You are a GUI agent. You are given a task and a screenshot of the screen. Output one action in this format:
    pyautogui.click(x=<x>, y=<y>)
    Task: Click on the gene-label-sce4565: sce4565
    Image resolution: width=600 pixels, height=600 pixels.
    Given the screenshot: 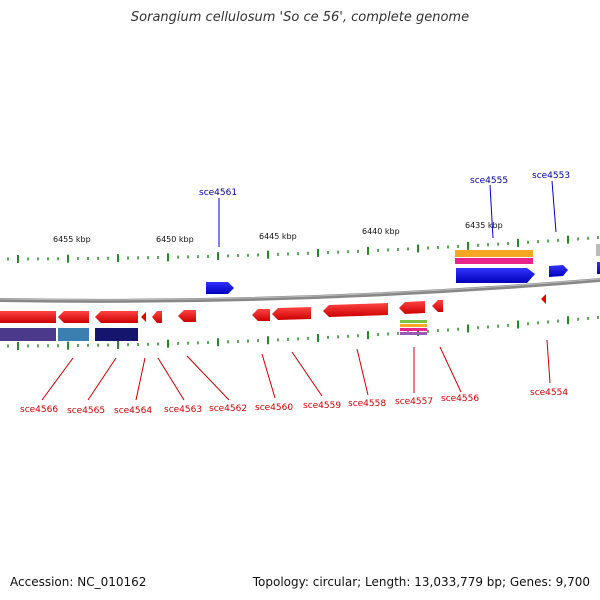 What is the action you would take?
    pyautogui.click(x=86, y=411)
    